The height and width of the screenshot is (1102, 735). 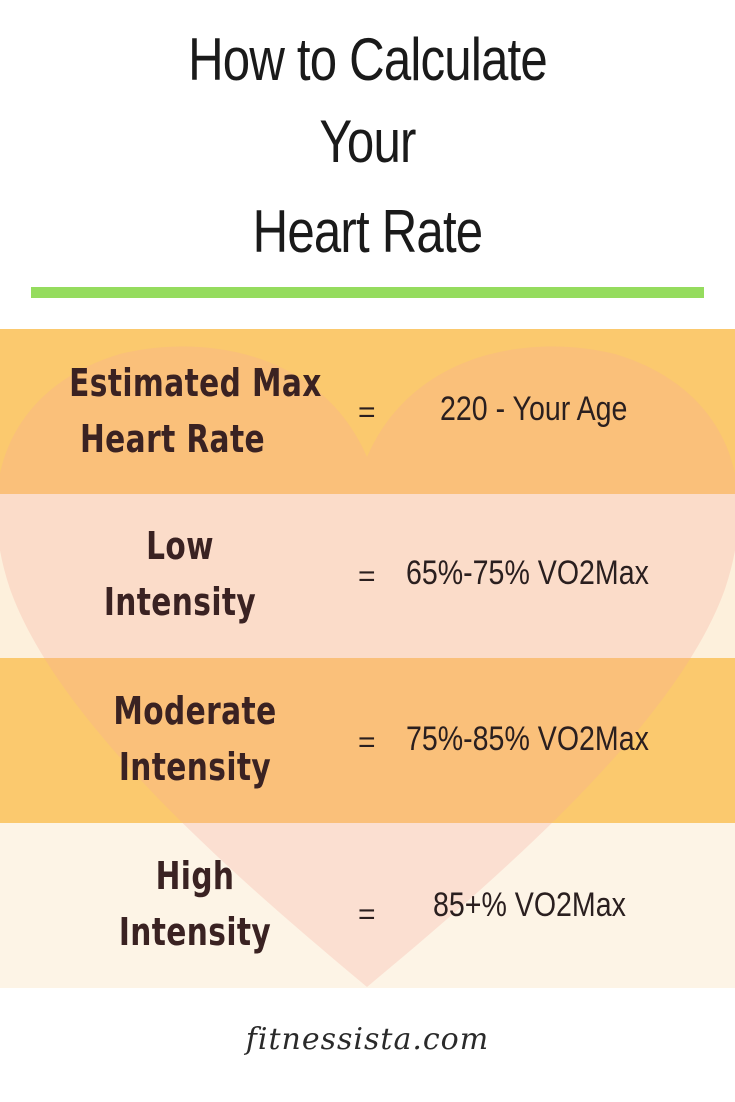 What do you see at coordinates (534, 409) in the screenshot?
I see `row-value-max-heart-rate: 220 - Your Age` at bounding box center [534, 409].